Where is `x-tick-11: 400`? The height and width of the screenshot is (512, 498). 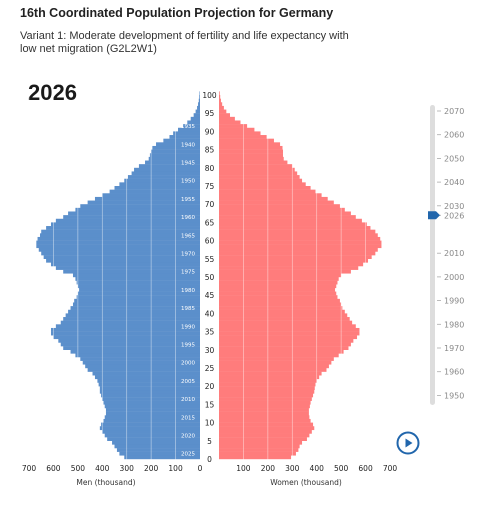 x-tick-11: 400 is located at coordinates (317, 468).